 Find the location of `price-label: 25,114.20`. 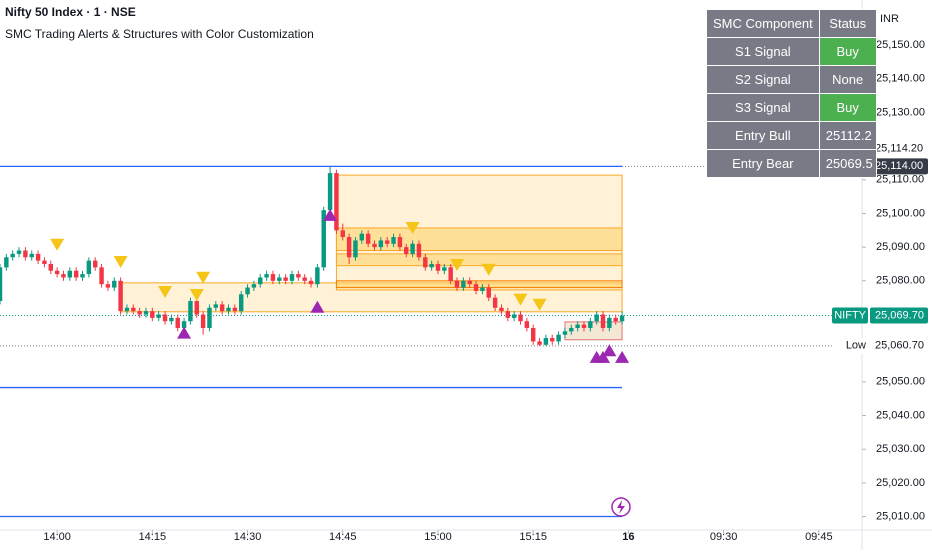

price-label: 25,114.20 is located at coordinates (899, 149).